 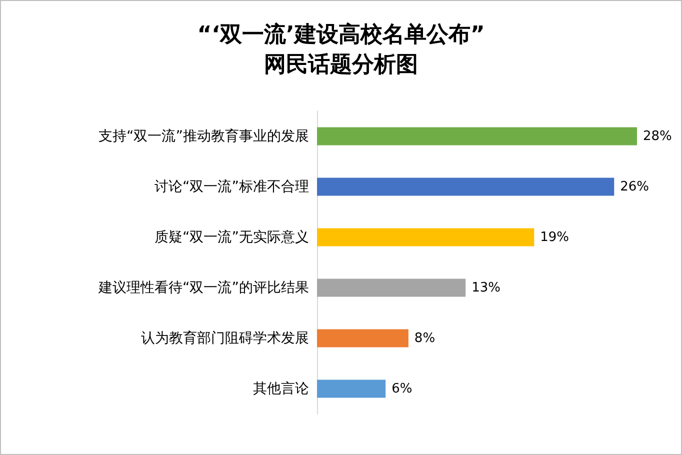 What do you see at coordinates (225, 337) in the screenshot?
I see `y-tick-label: 认为教育部门阻碍学术发展` at bounding box center [225, 337].